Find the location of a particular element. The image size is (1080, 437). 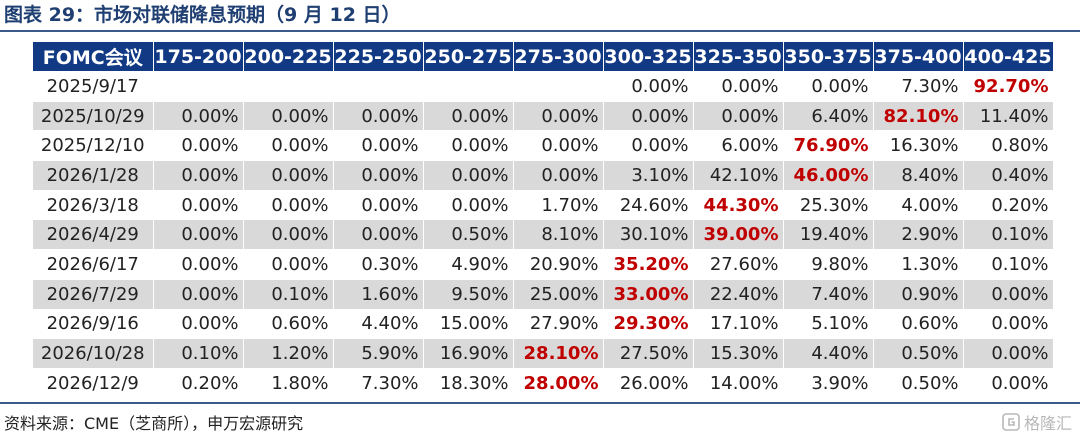

probability-cell: 9.80% is located at coordinates (828, 264).